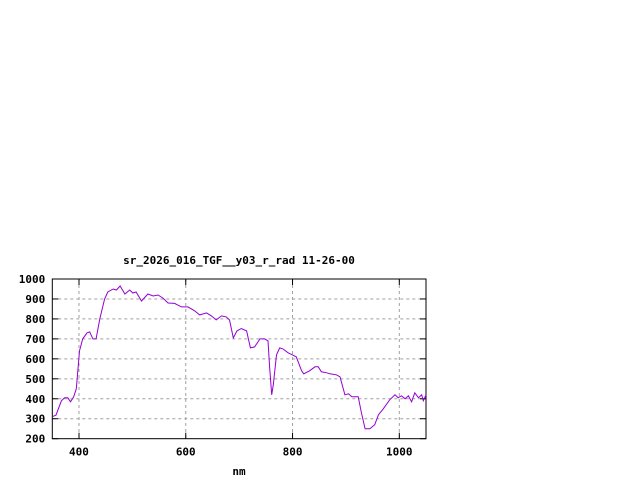 This screenshot has width=640, height=480. I want to click on y-tick-label: 600, so click(35, 359).